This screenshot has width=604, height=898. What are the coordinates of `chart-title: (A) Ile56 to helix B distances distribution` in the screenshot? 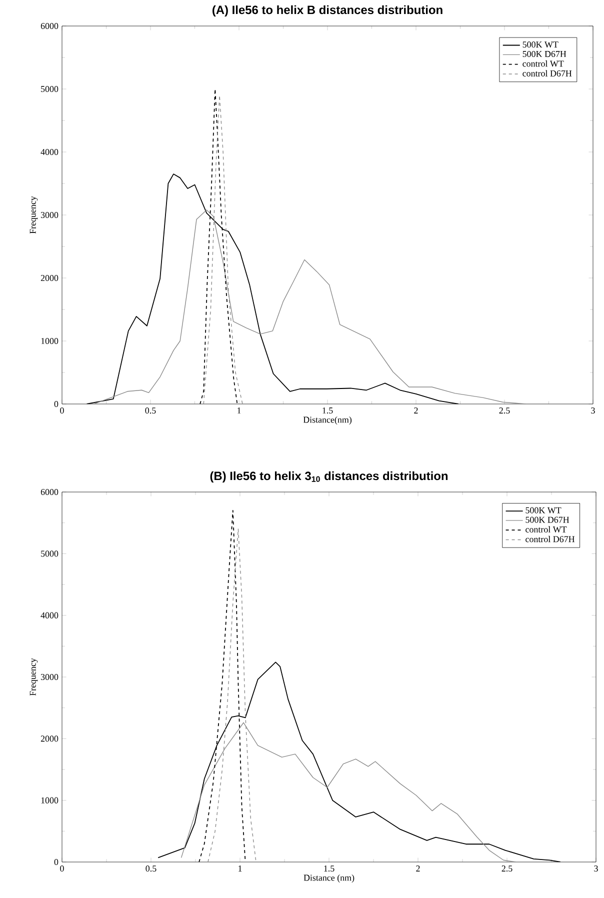 It's located at (327, 10).